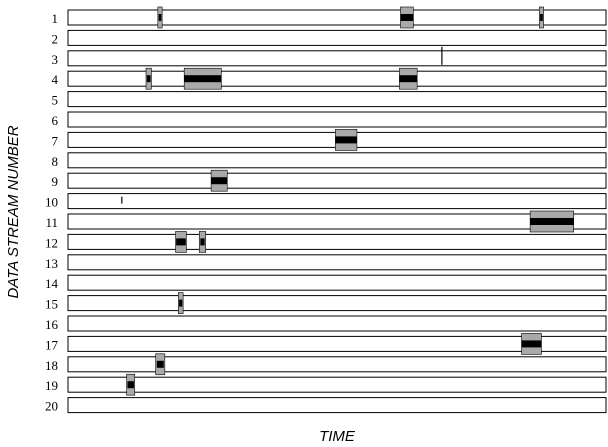 The height and width of the screenshot is (447, 608). Describe the element at coordinates (51, 263) in the screenshot. I see `stream-label-13: 13` at that location.